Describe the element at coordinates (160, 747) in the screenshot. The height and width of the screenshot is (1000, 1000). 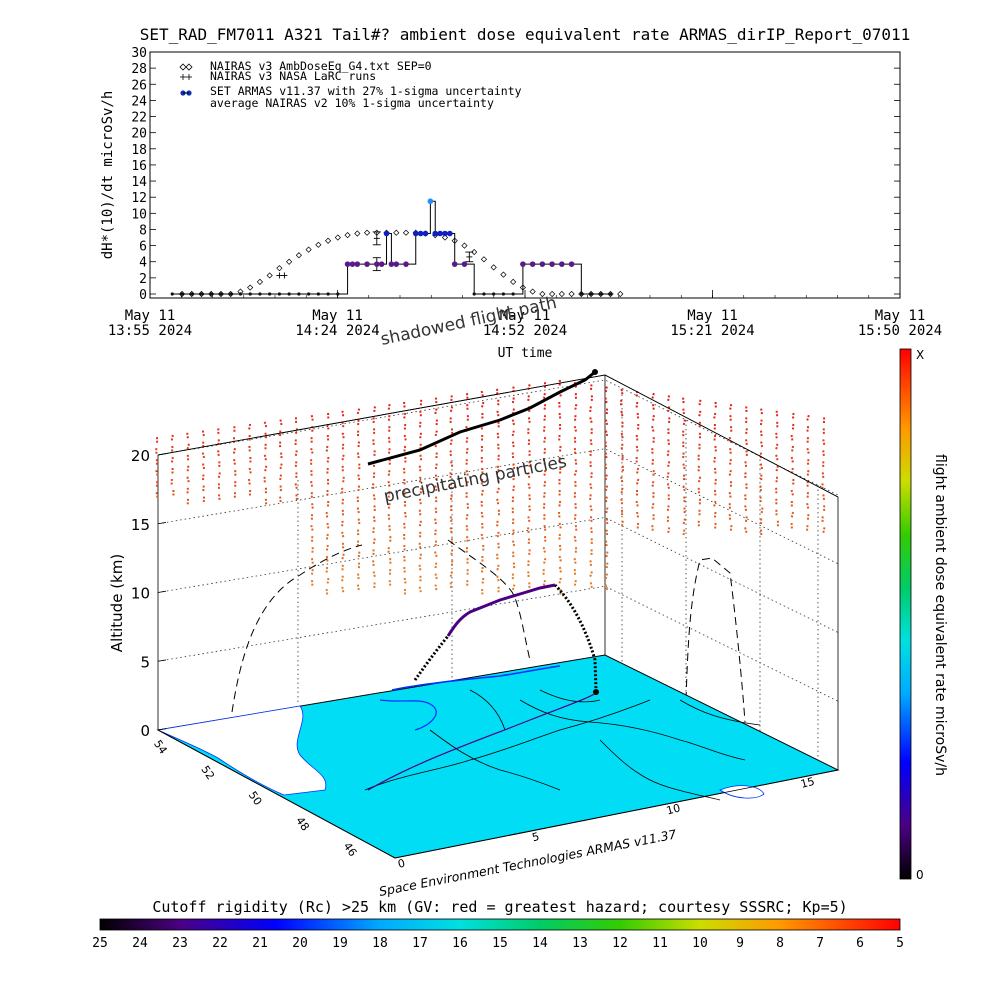
I see `latitude-tick-label: 54` at that location.